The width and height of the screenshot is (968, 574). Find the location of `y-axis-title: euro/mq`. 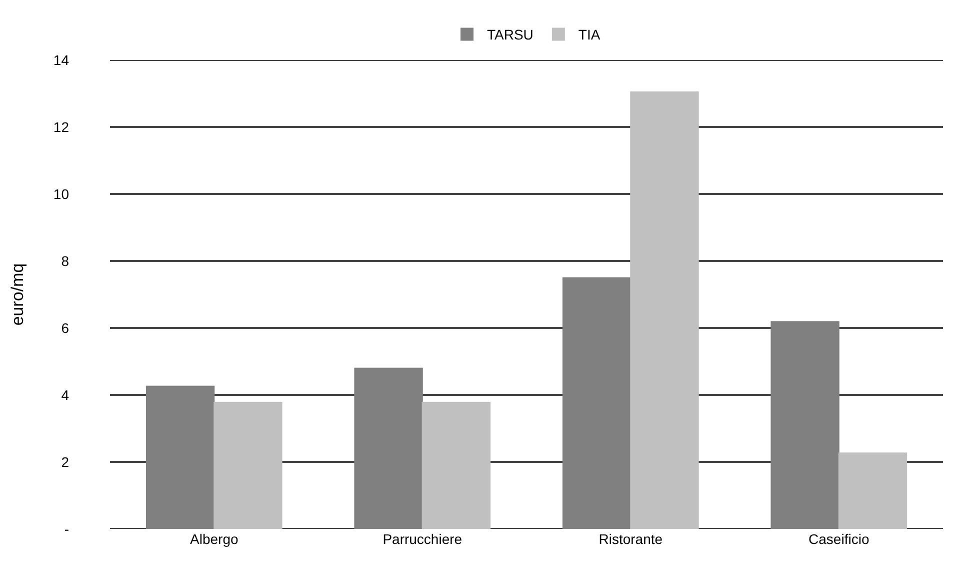

y-axis-title: euro/mq is located at coordinates (17, 294).